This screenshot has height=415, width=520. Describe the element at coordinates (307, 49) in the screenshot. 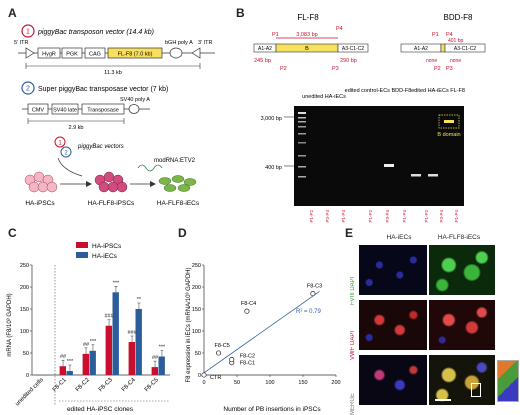

I see `fl-b: B` at that location.